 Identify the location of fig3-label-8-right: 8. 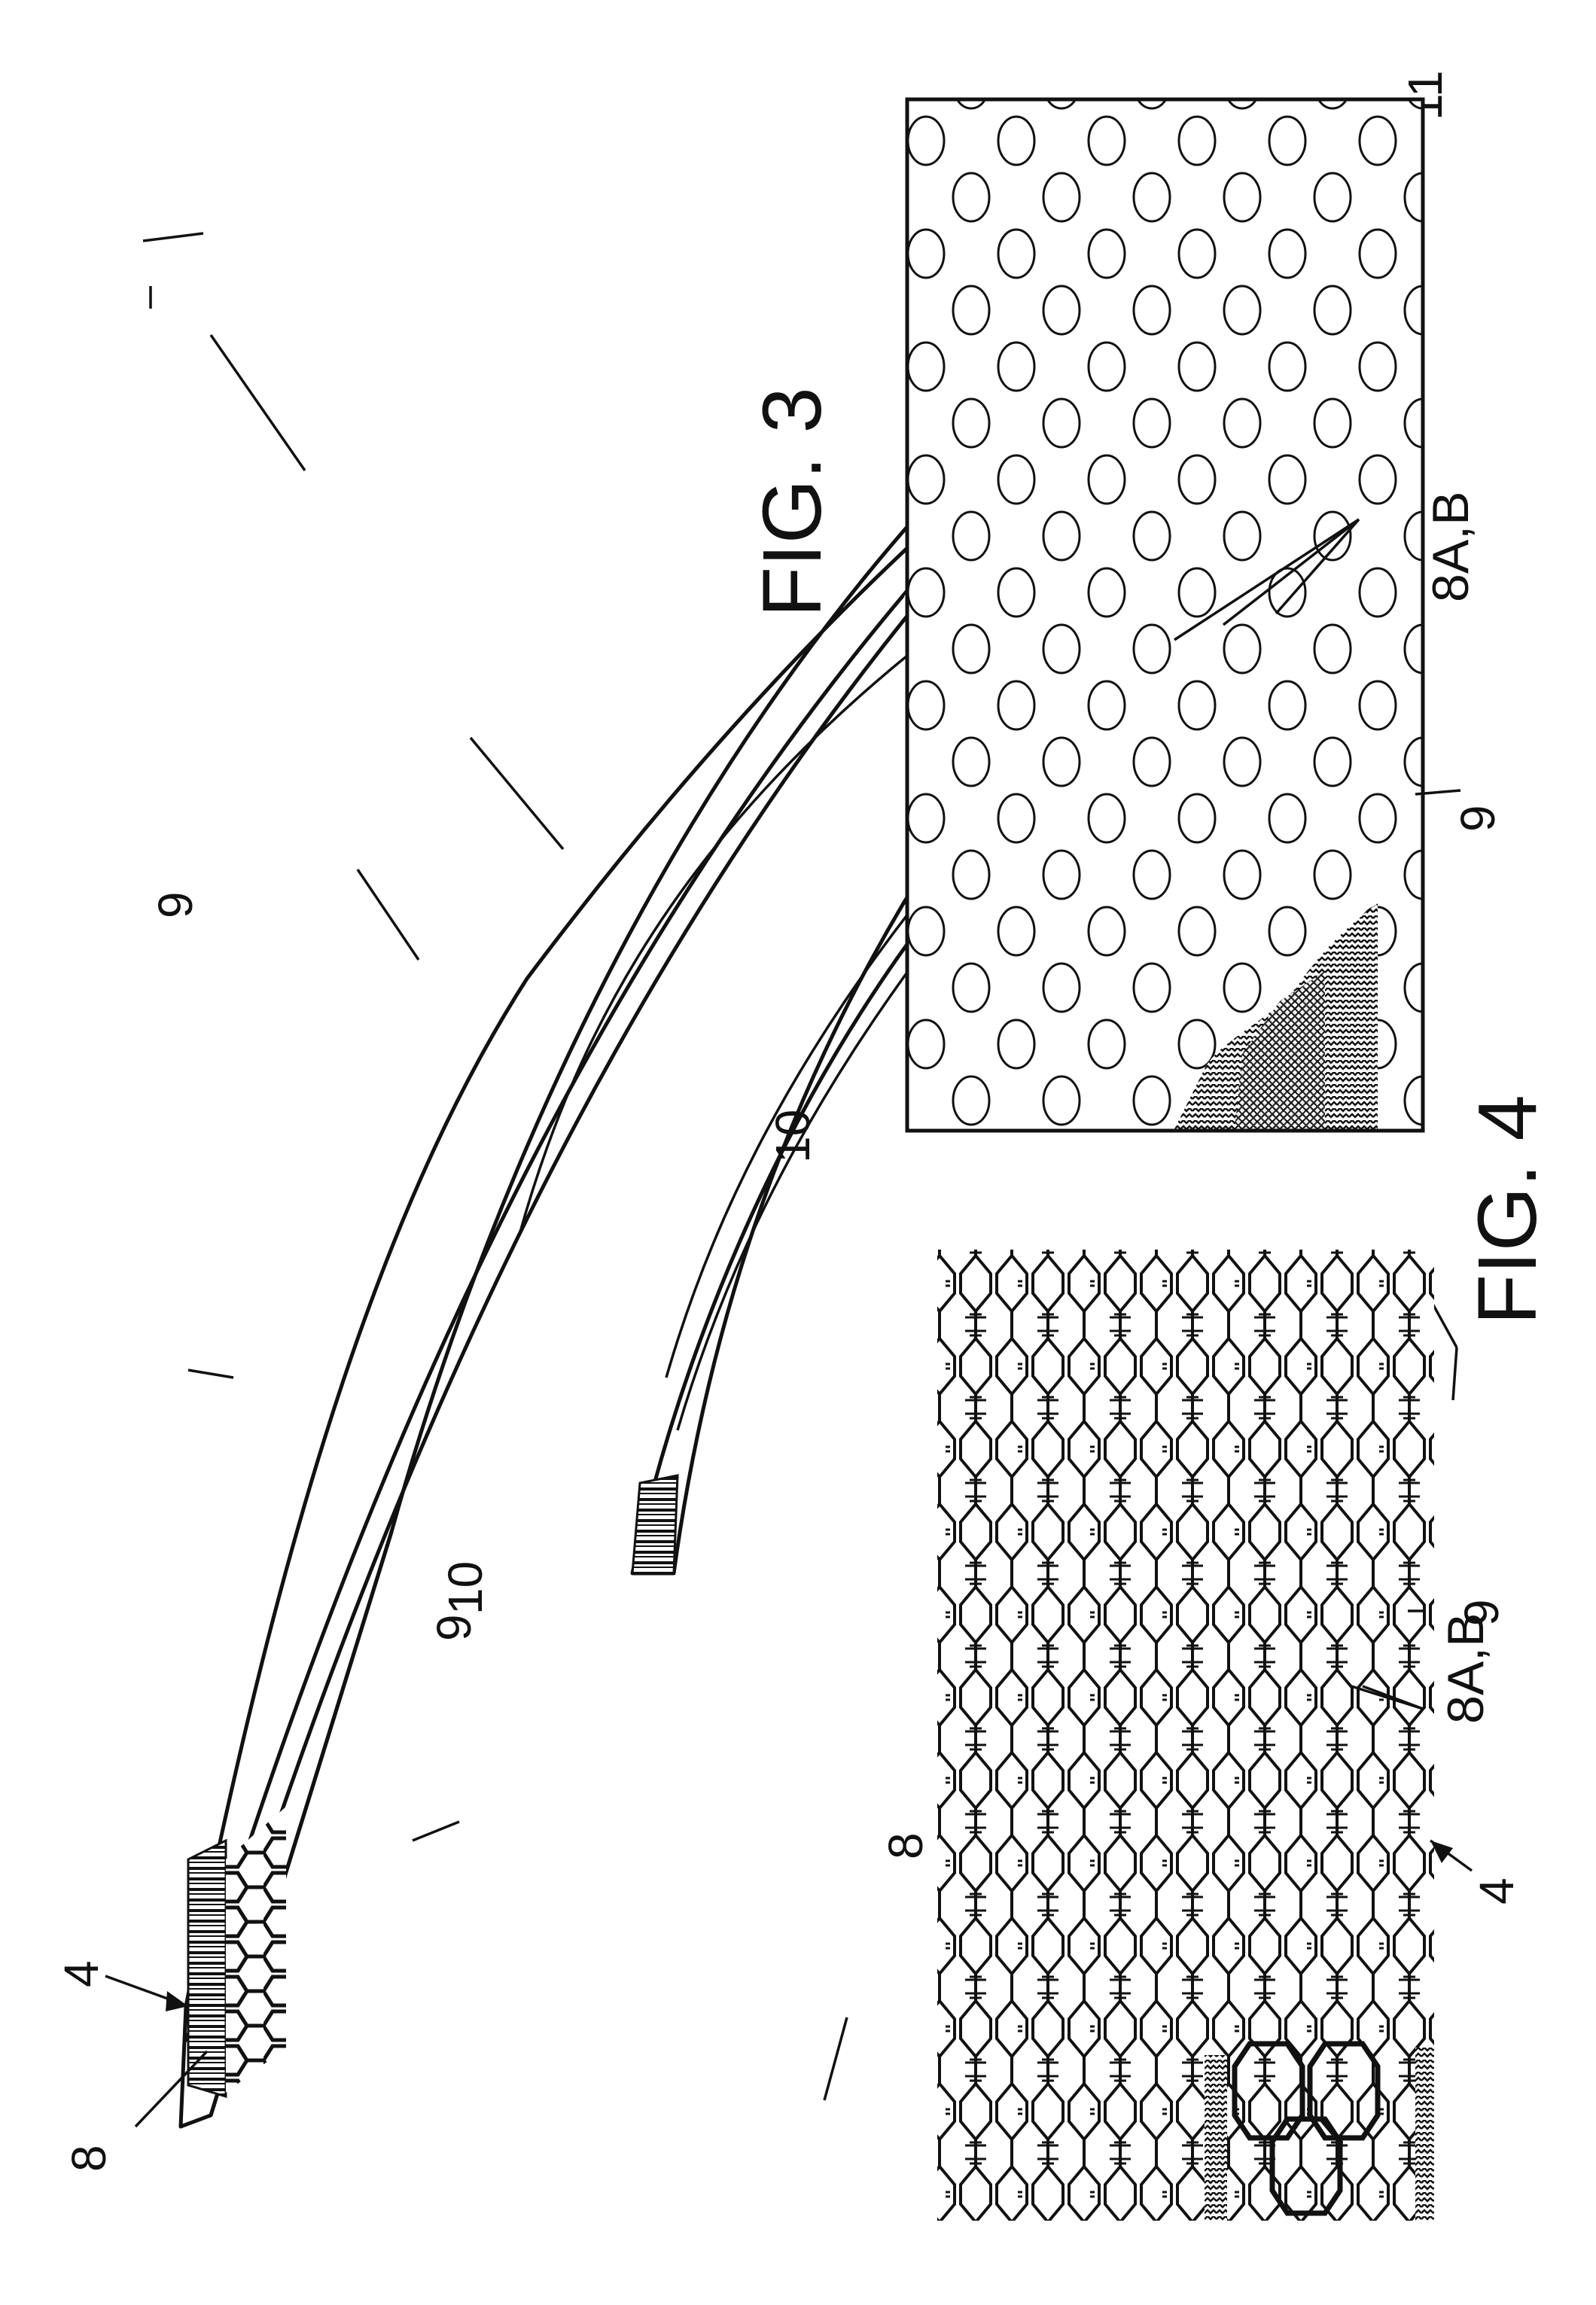
(906, 1845).